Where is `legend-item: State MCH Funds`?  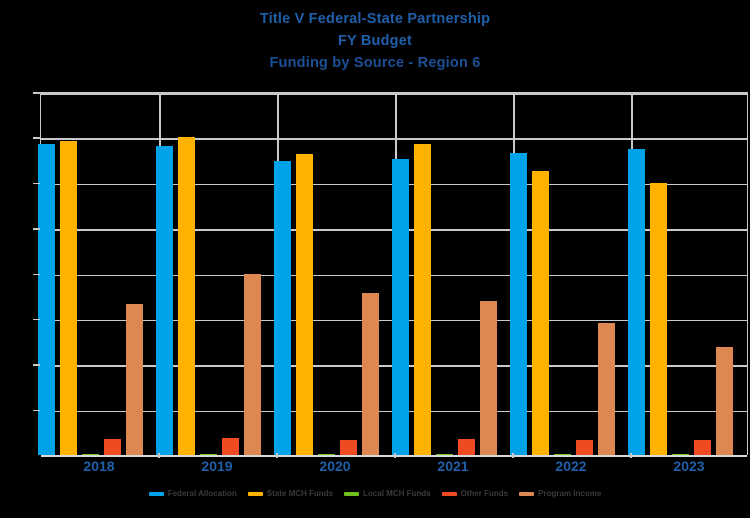 legend-item: State MCH Funds is located at coordinates (290, 493).